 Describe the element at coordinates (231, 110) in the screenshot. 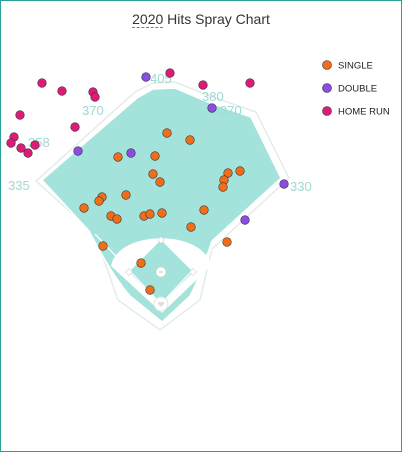

I see `distance-label-370-right: 370` at that location.